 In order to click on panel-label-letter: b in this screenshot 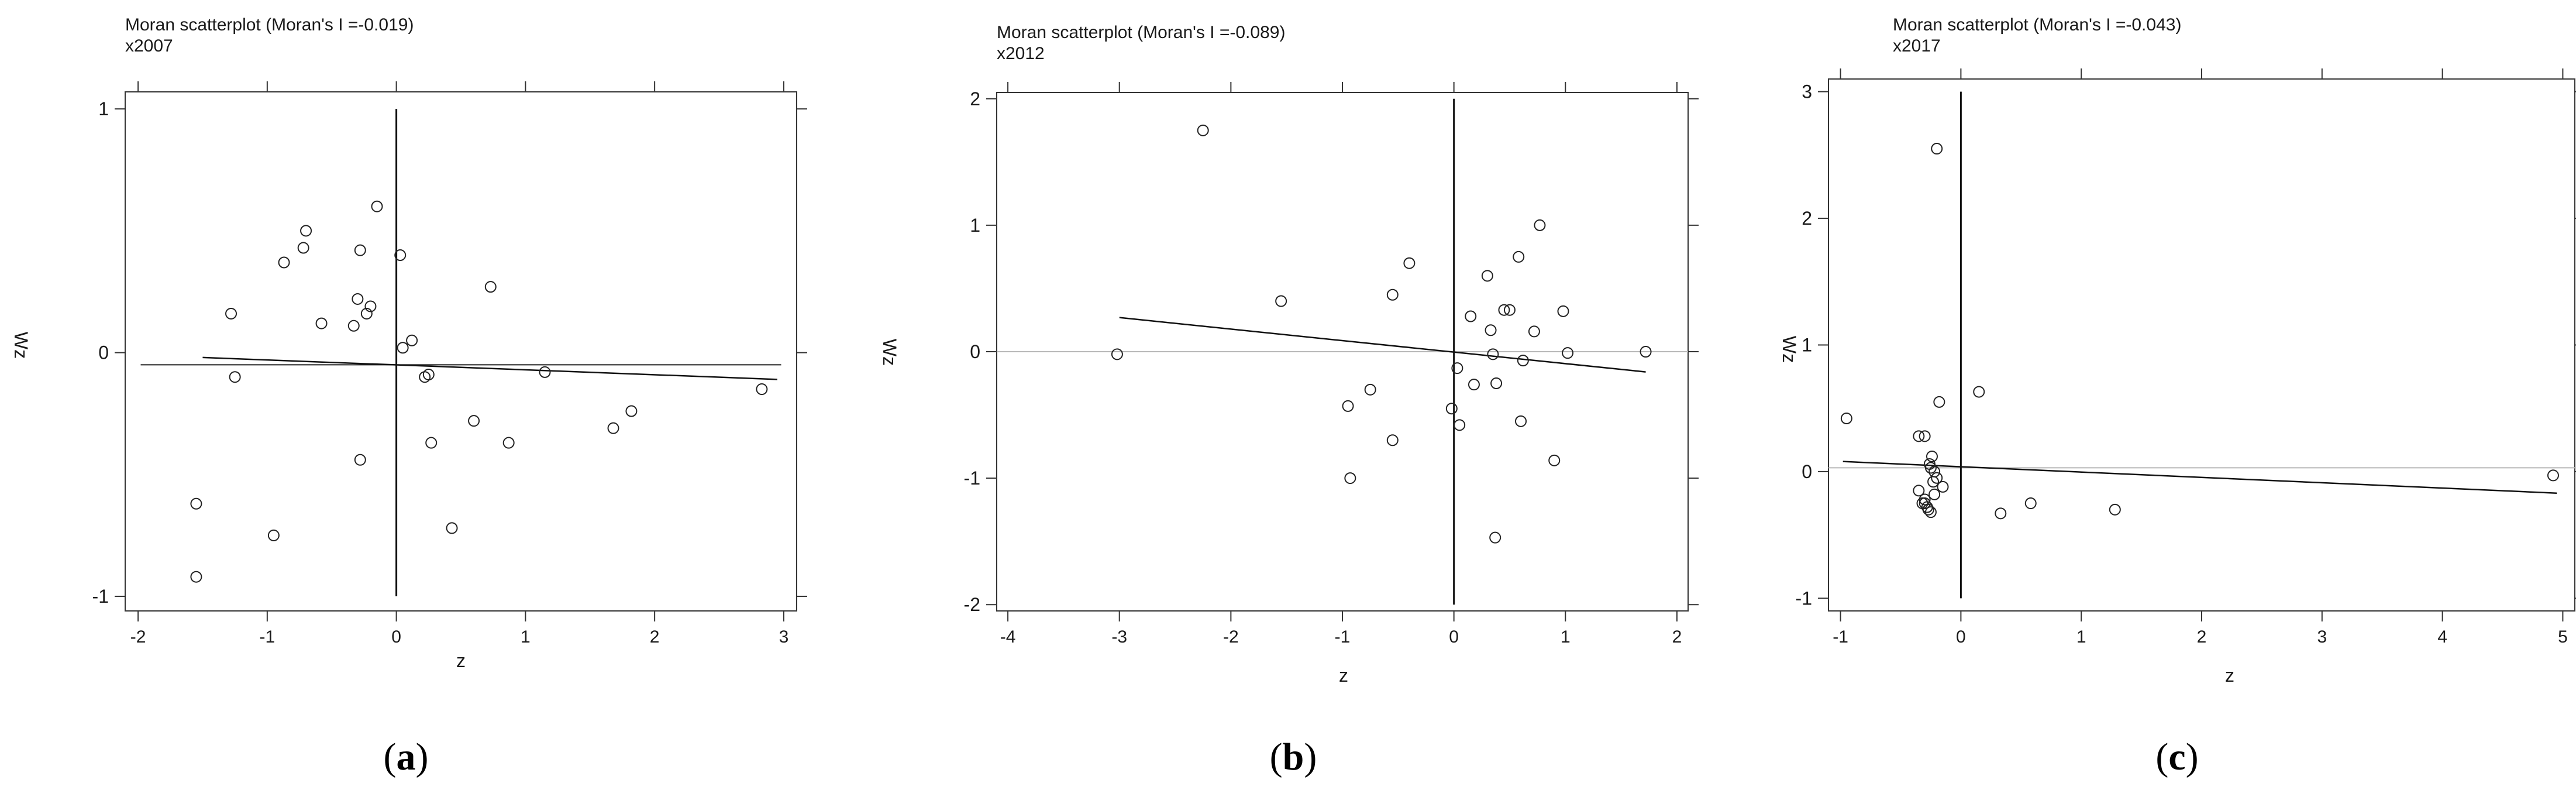, I will do `click(1293, 757)`.